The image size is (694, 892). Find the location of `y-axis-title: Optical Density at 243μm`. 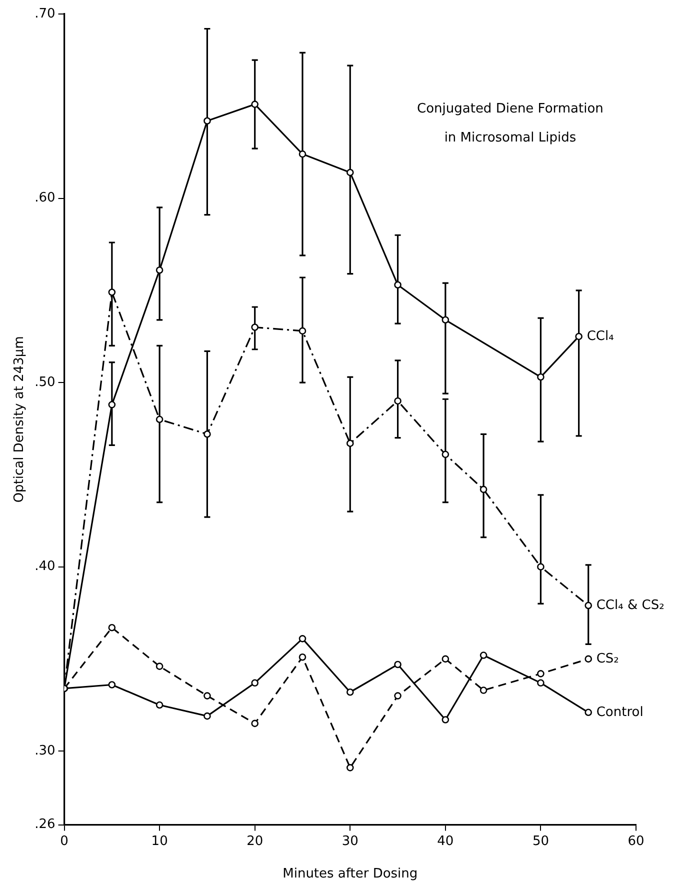

y-axis-title: Optical Density at 243μm is located at coordinates (20, 419).